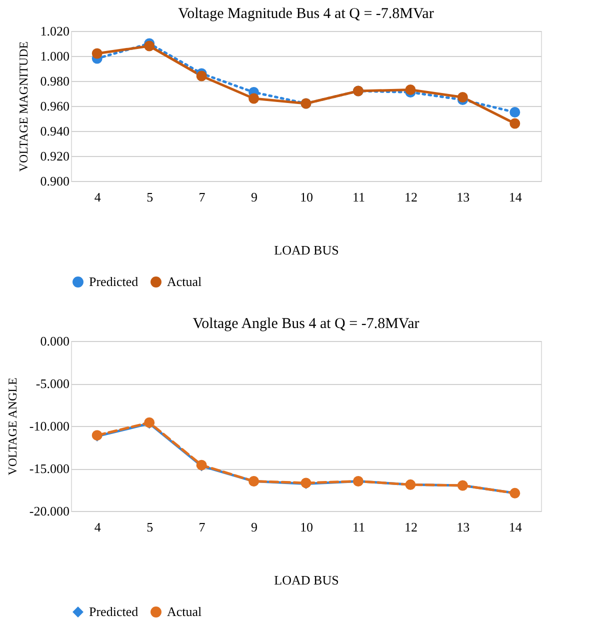 The height and width of the screenshot is (644, 608). I want to click on y-tick-label: 0.960, so click(55, 106).